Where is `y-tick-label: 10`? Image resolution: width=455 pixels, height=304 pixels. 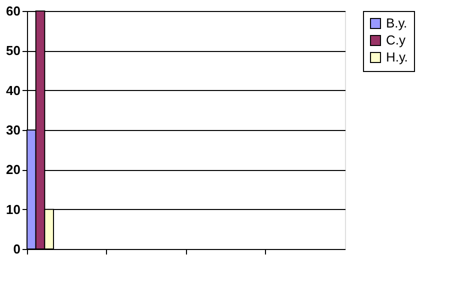 y-tick-label: 10 is located at coordinates (13, 209).